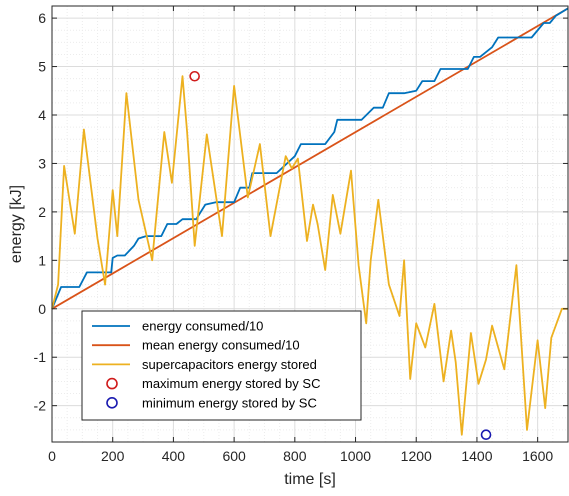 This screenshot has height=496, width=569. I want to click on x-tick-label: 800, so click(295, 456).